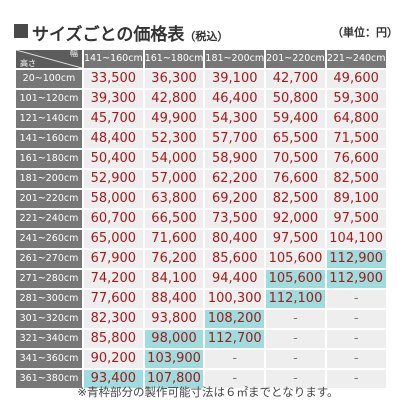  What do you see at coordinates (295, 159) in the screenshot?
I see `price-cell: 70,500` at bounding box center [295, 159].